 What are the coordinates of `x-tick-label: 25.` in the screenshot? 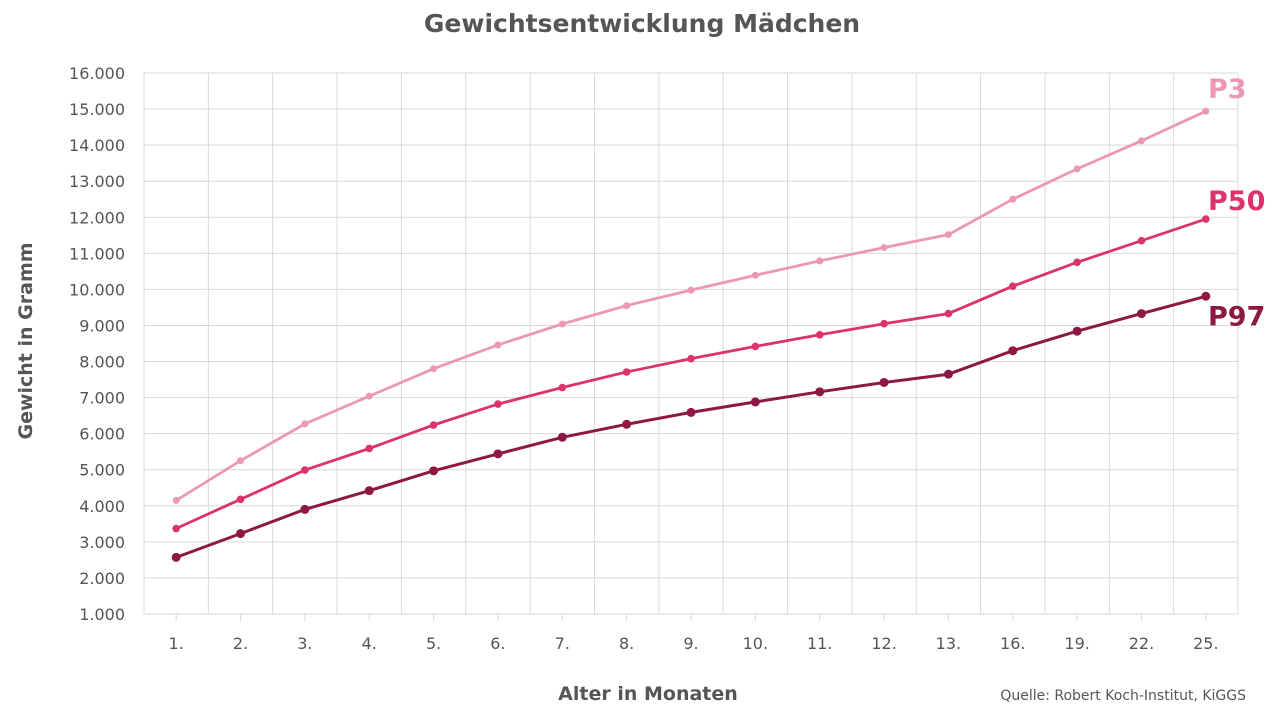 It's located at (1205, 643).